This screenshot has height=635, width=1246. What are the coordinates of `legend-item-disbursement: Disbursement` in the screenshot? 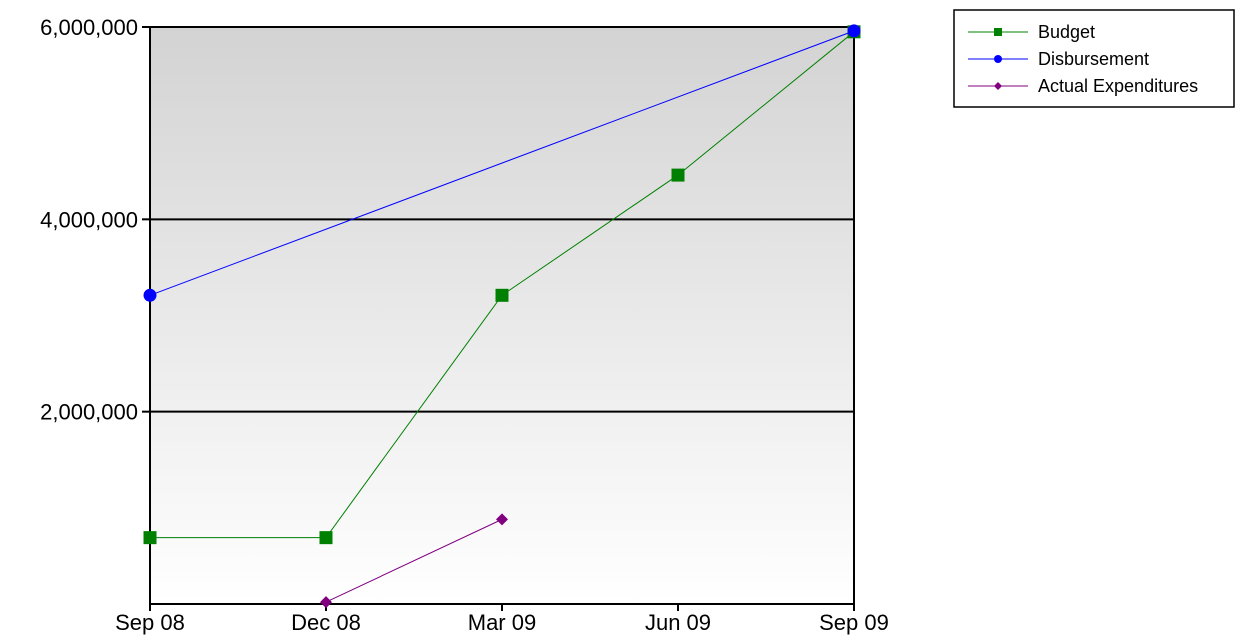 It's located at (1058, 59).